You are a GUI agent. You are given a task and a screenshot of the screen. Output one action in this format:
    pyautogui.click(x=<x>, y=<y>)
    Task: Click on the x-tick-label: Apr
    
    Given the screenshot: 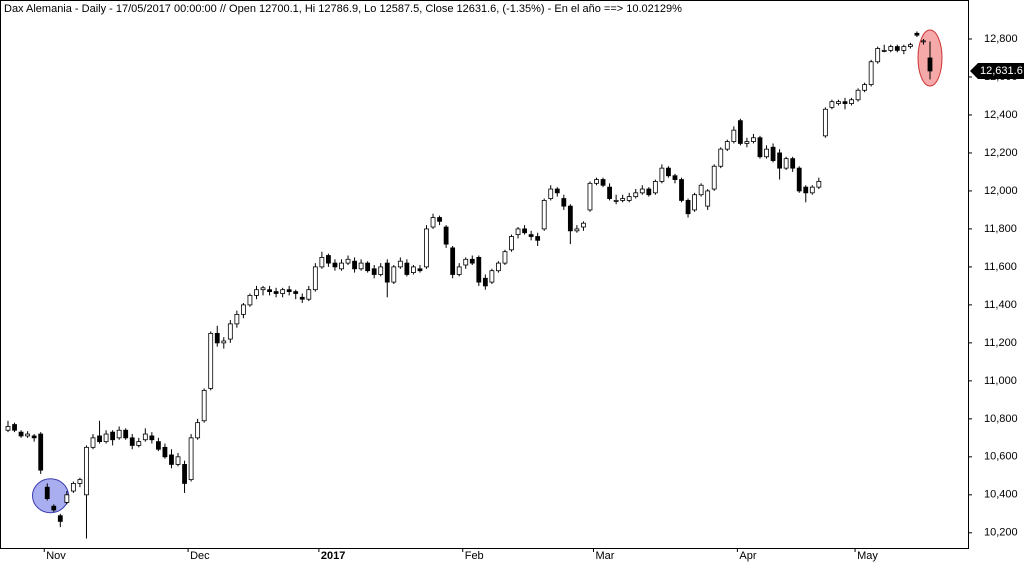 What is the action you would take?
    pyautogui.click(x=747, y=556)
    